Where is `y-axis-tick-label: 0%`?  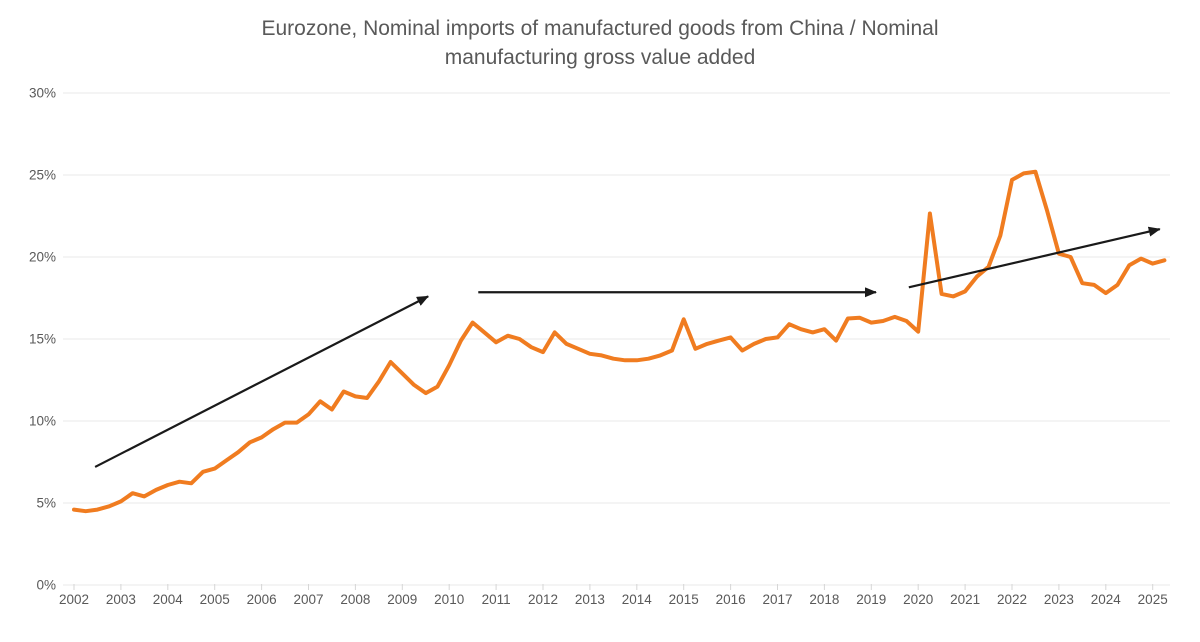 y-axis-tick-label: 0% is located at coordinates (46, 585).